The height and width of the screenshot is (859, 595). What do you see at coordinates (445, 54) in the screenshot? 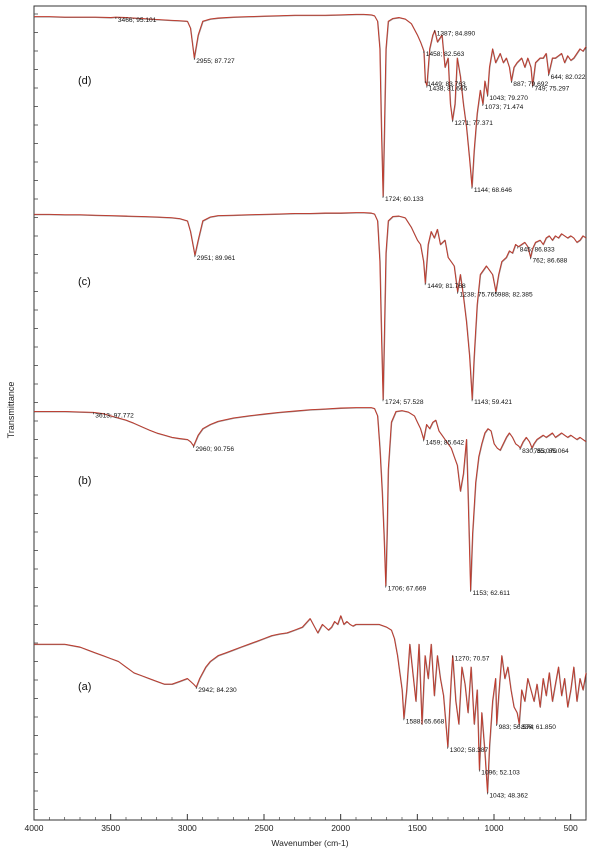
I see `peak-label: 1458; 82.563` at bounding box center [445, 54].